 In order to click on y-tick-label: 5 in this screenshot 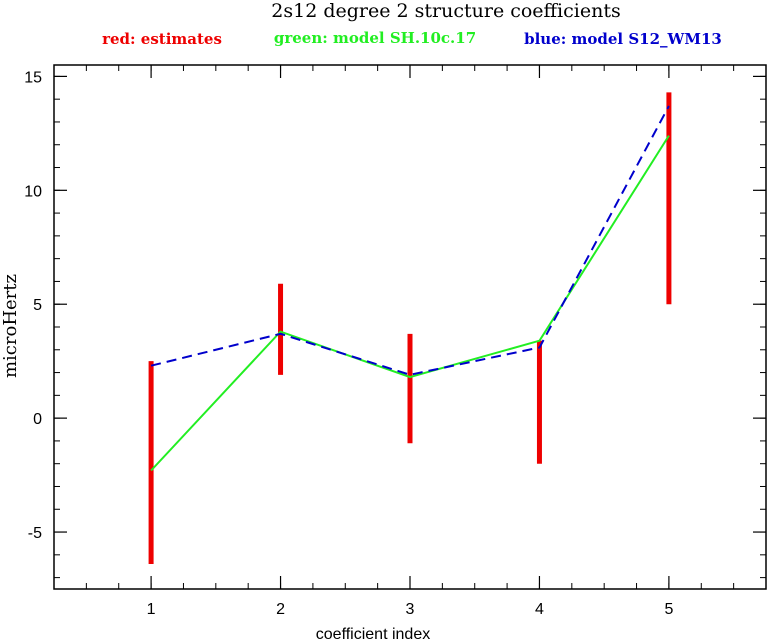, I will do `click(37, 305)`.